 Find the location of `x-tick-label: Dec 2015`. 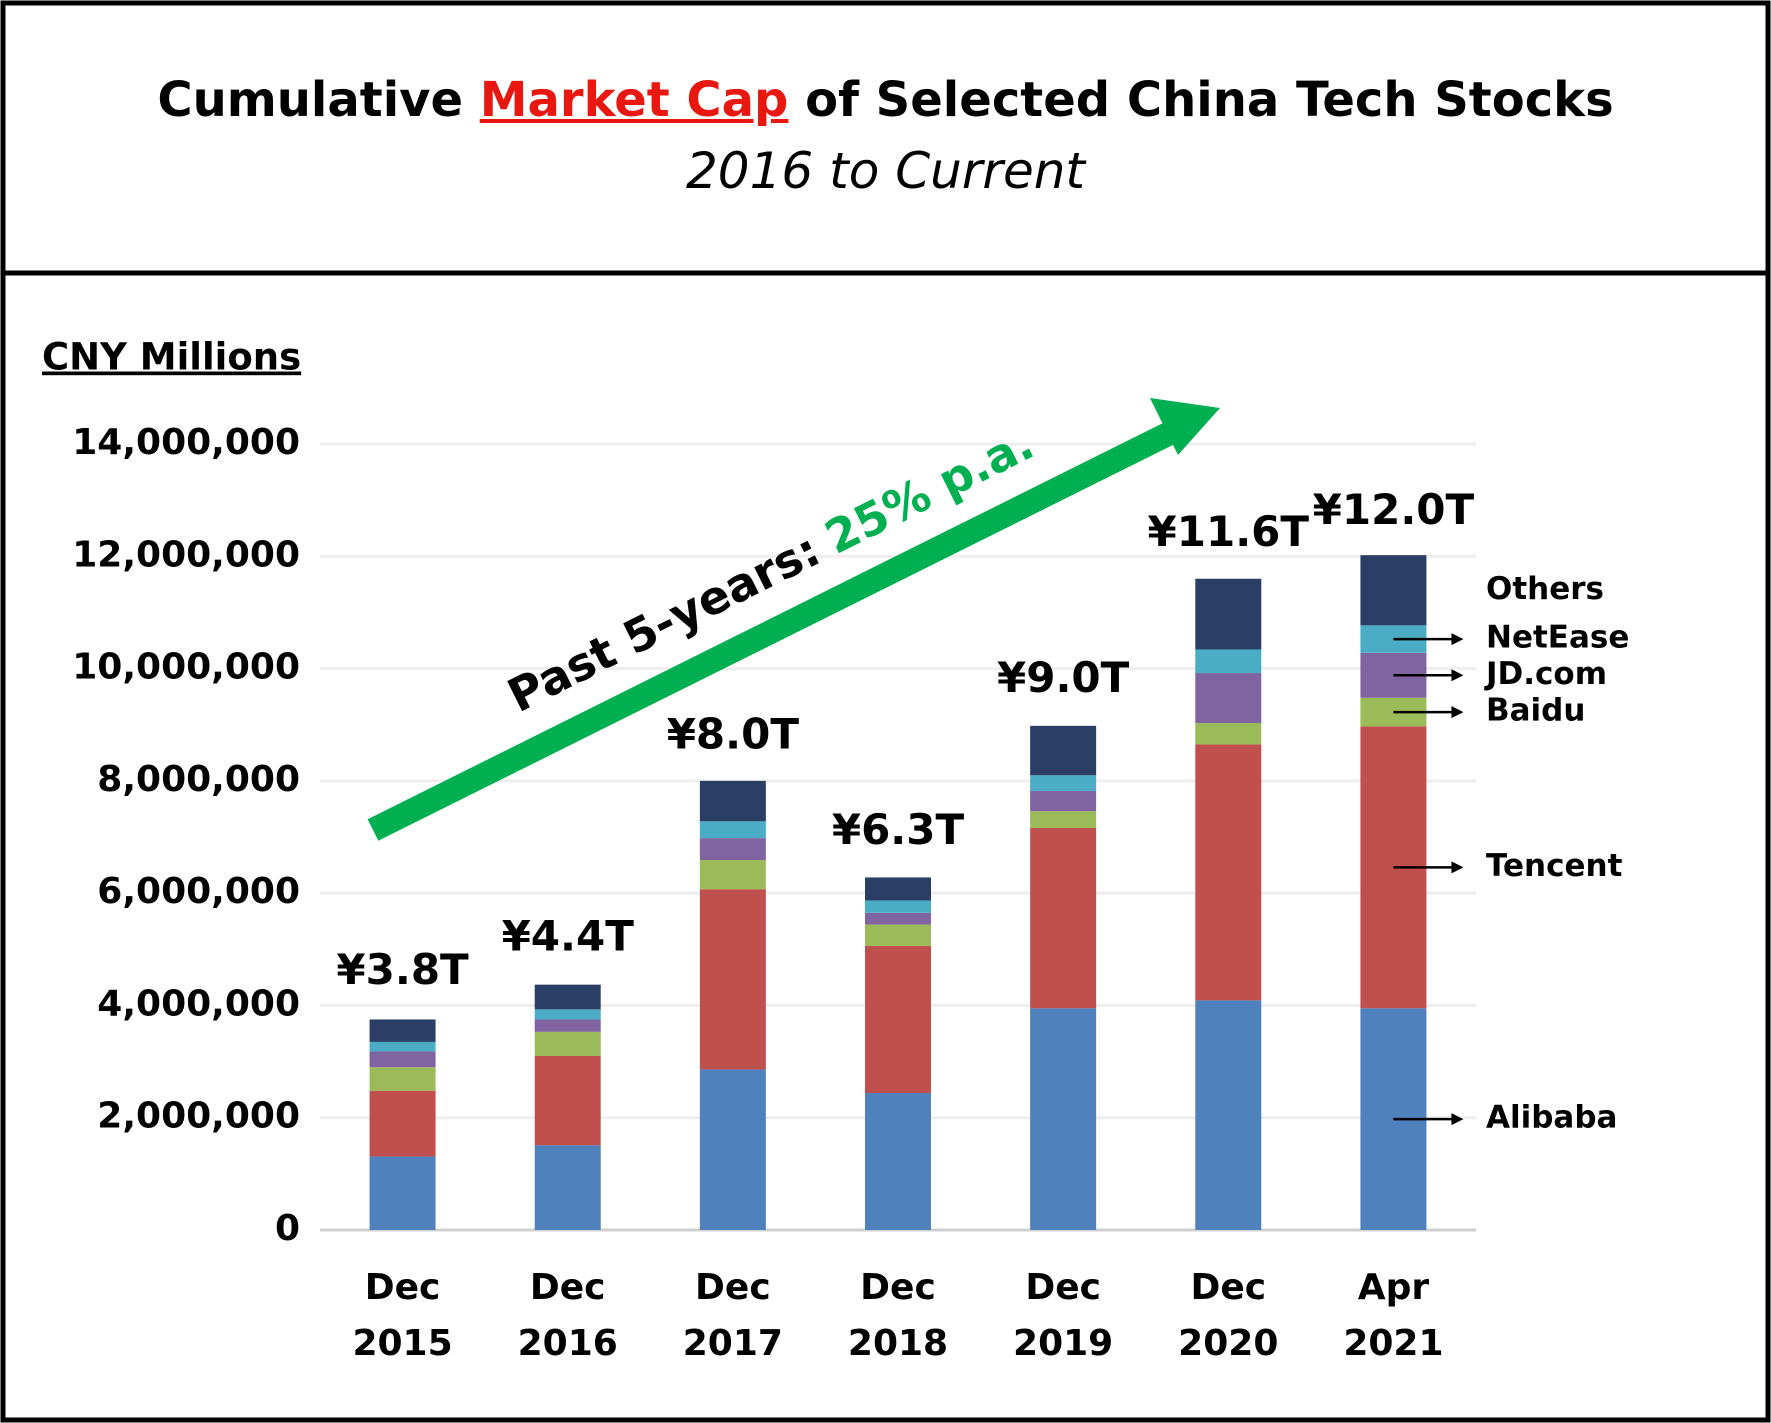

x-tick-label: Dec 2015 is located at coordinates (402, 1315).